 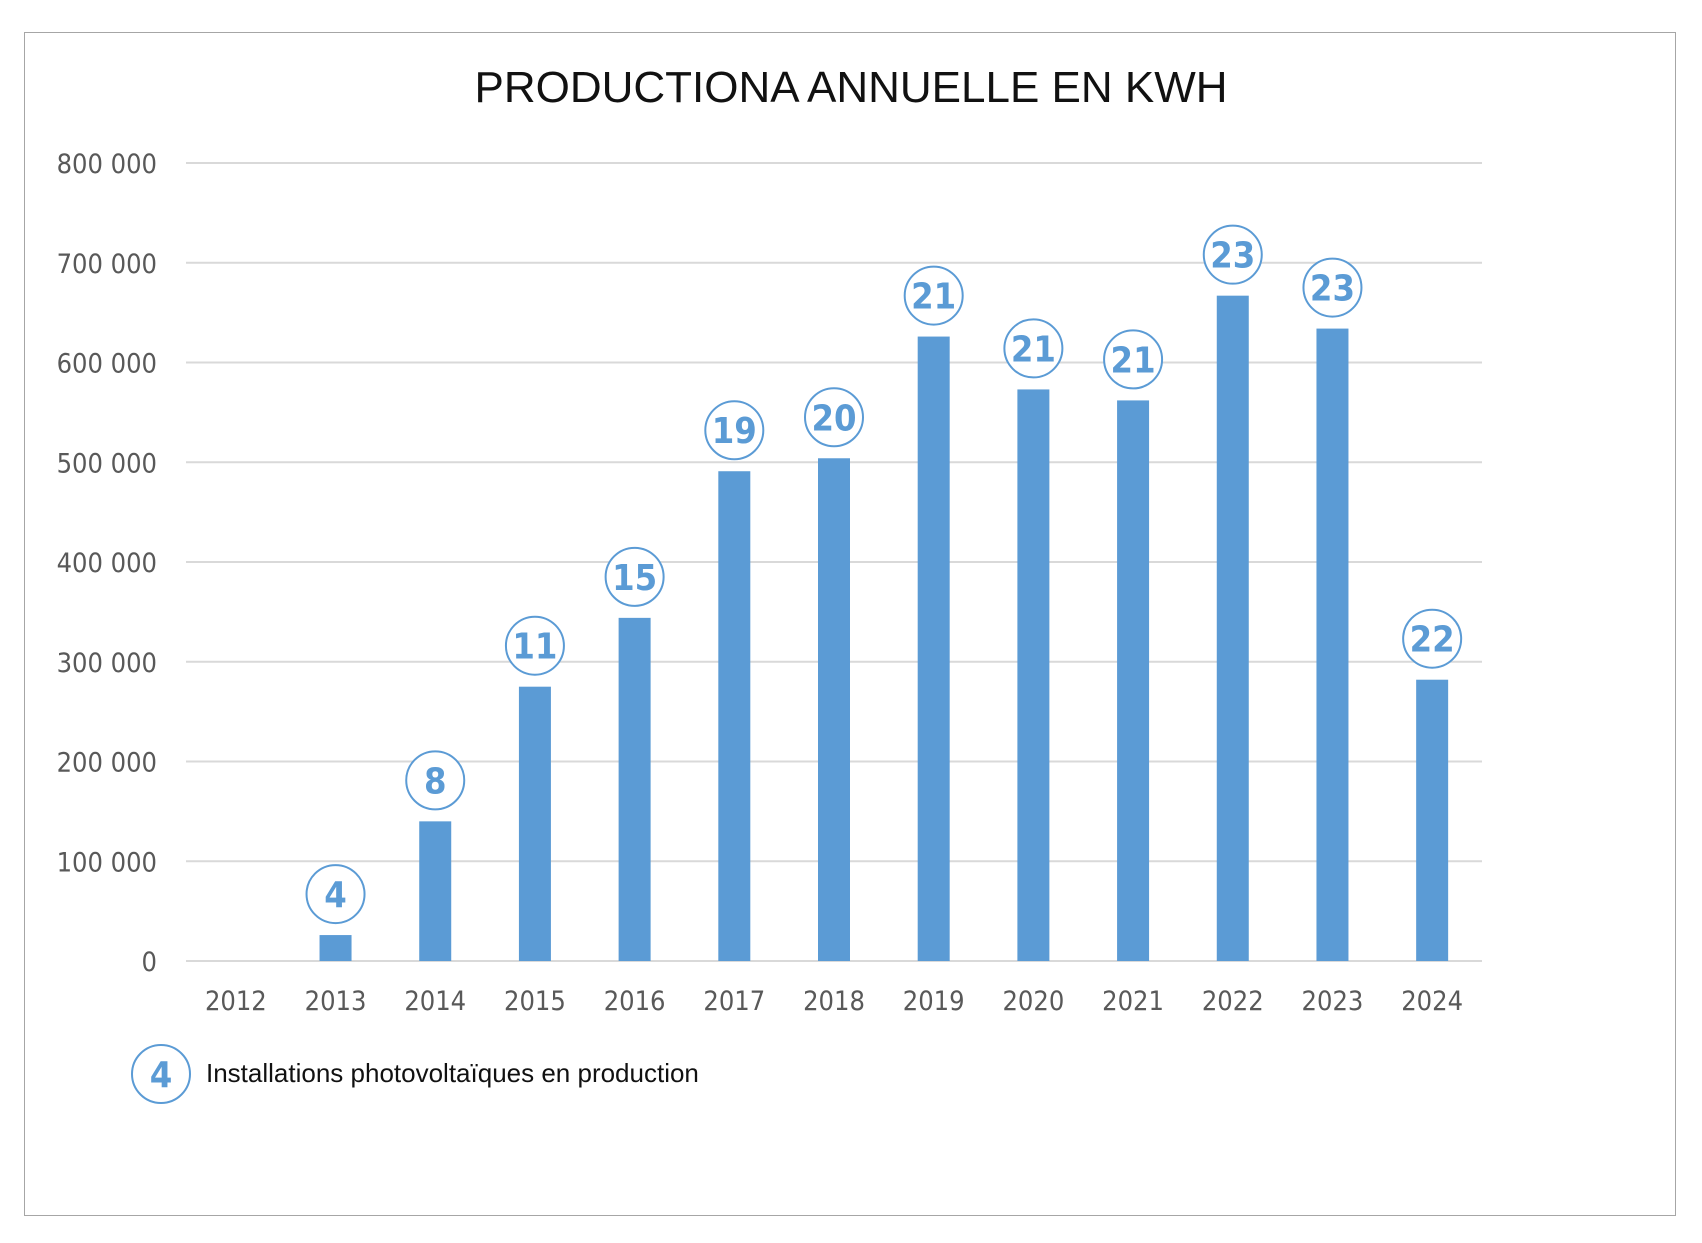 I want to click on installation-count: 11, so click(x=534, y=647).